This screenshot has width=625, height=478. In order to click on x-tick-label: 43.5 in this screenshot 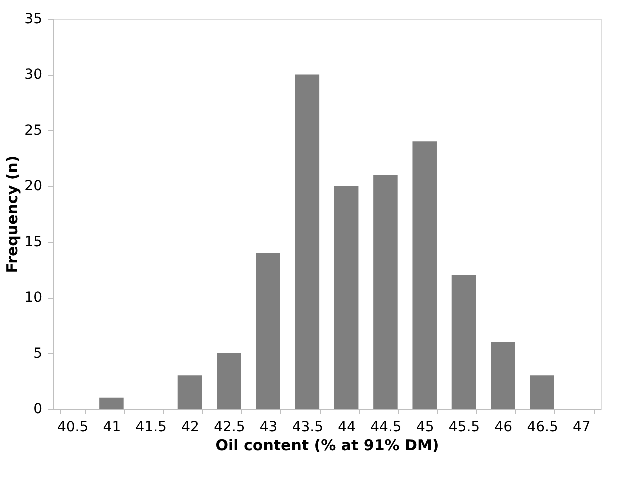, I will do `click(308, 428)`.